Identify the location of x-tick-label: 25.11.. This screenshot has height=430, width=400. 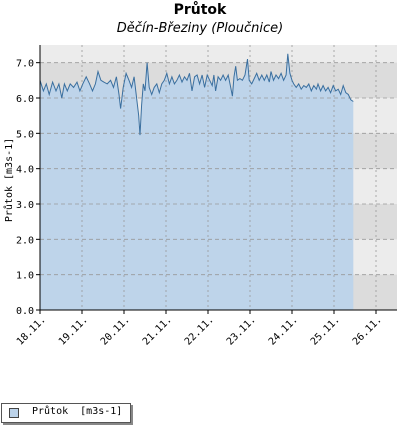
(325, 330).